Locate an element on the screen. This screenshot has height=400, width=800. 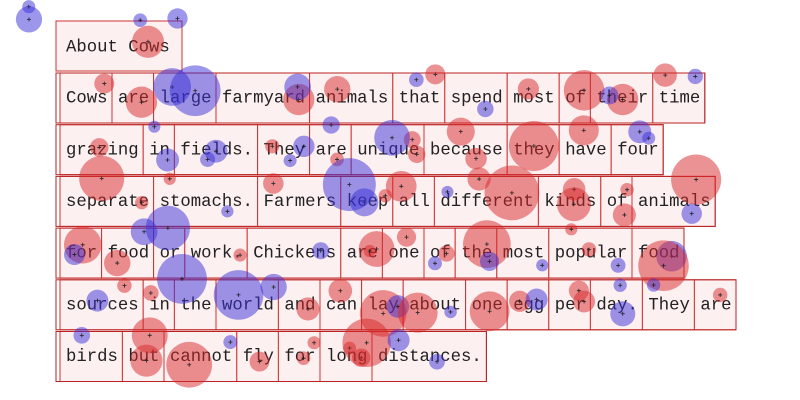
word: time is located at coordinates (679, 99).